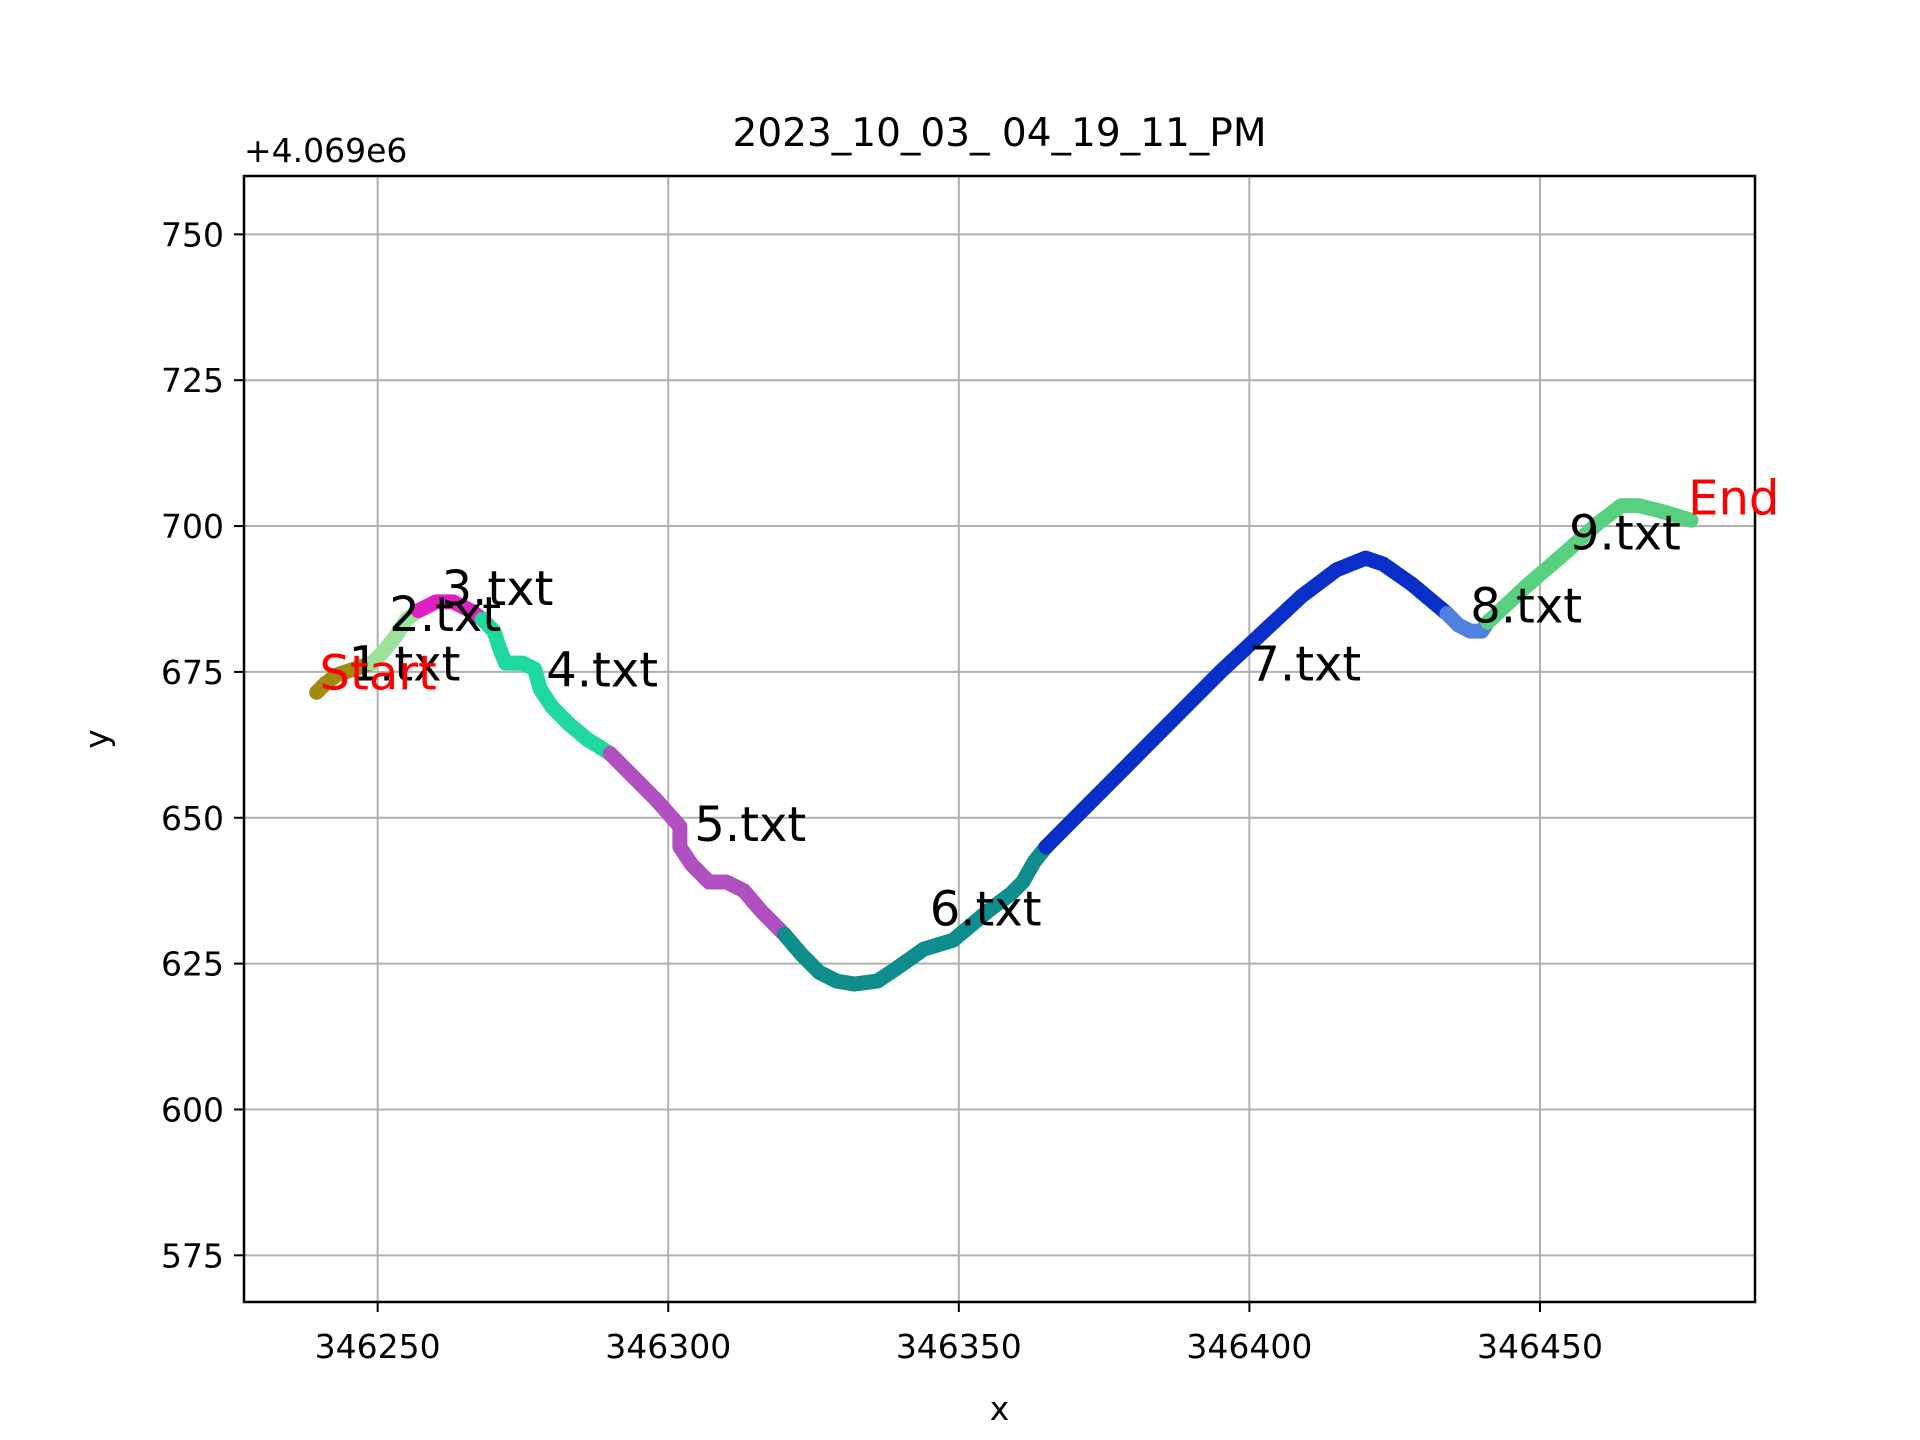 Image resolution: width=1920 pixels, height=1440 pixels. I want to click on x-tick-label: 346400, so click(1249, 1346).